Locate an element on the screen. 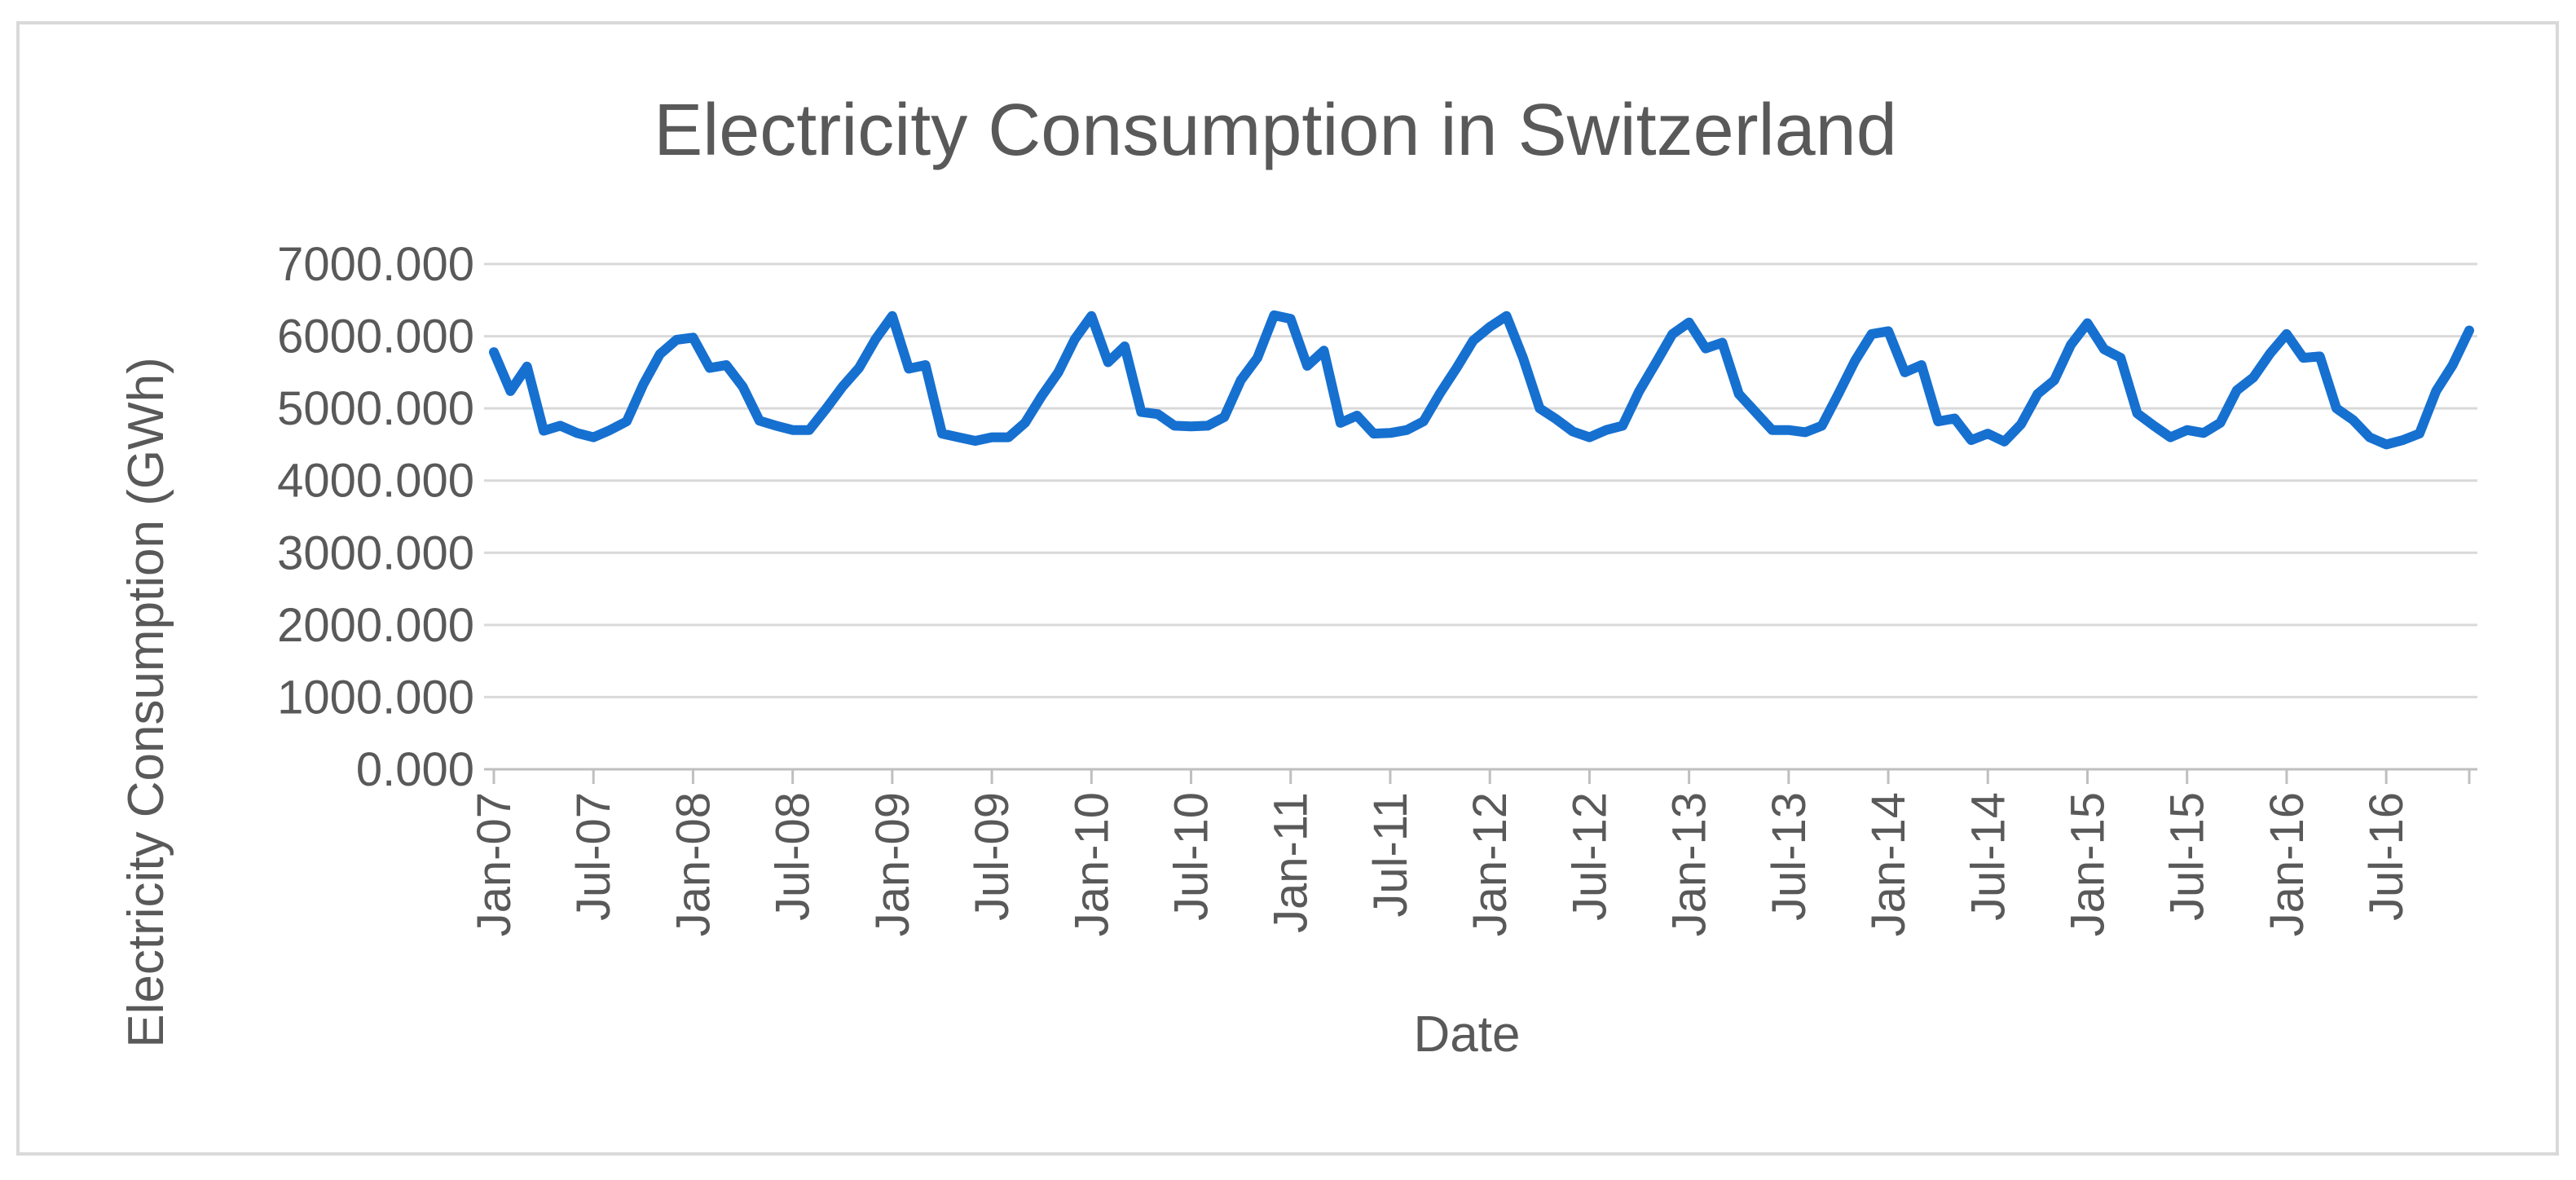  x-tick-label: Jul-07 is located at coordinates (594, 856).